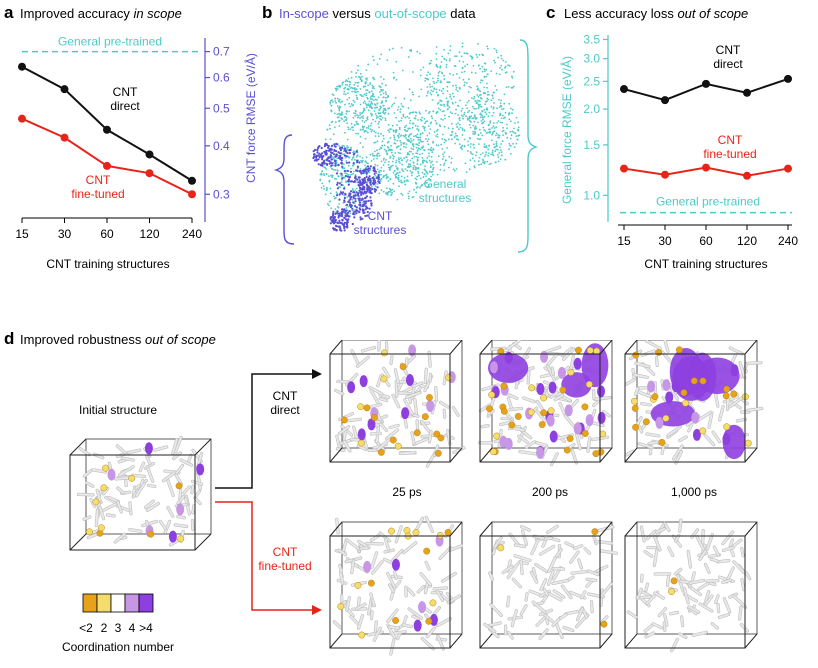 This screenshot has height=668, width=818. Describe the element at coordinates (221, 194) in the screenshot. I see `y-tick-label-0: 0.3` at that location.